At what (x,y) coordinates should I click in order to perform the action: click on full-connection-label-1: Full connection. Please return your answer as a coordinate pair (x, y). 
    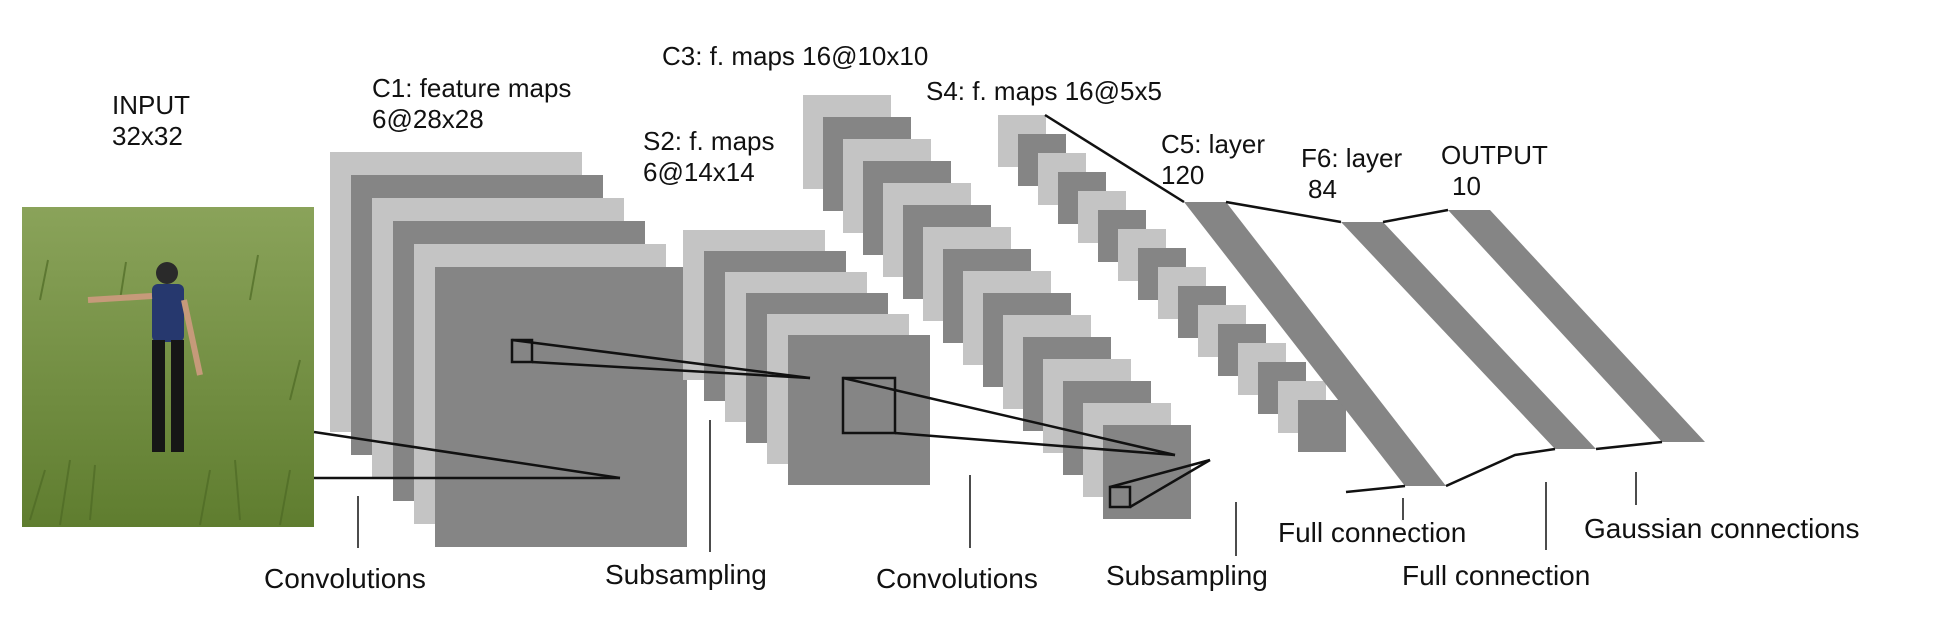
    Looking at the image, I should click on (1372, 532).